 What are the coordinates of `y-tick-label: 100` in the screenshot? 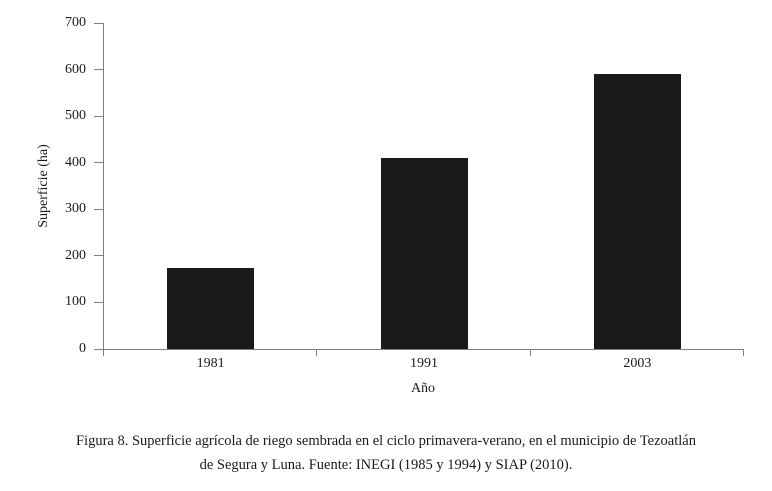 It's located at (75, 302).